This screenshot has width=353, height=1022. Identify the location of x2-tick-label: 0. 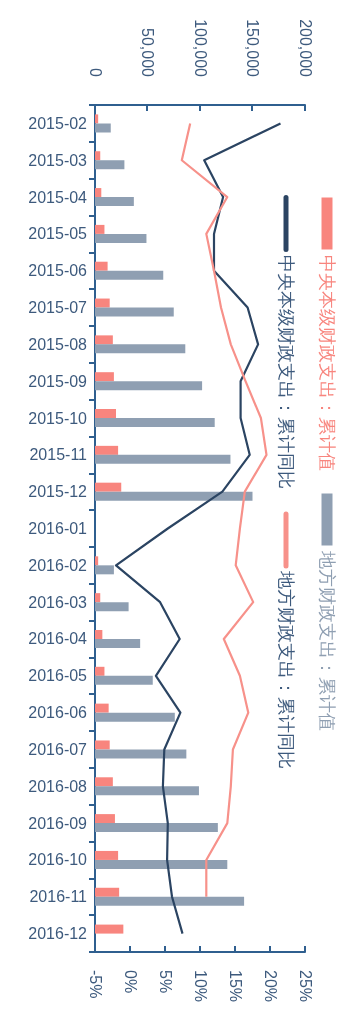
(95, 73).